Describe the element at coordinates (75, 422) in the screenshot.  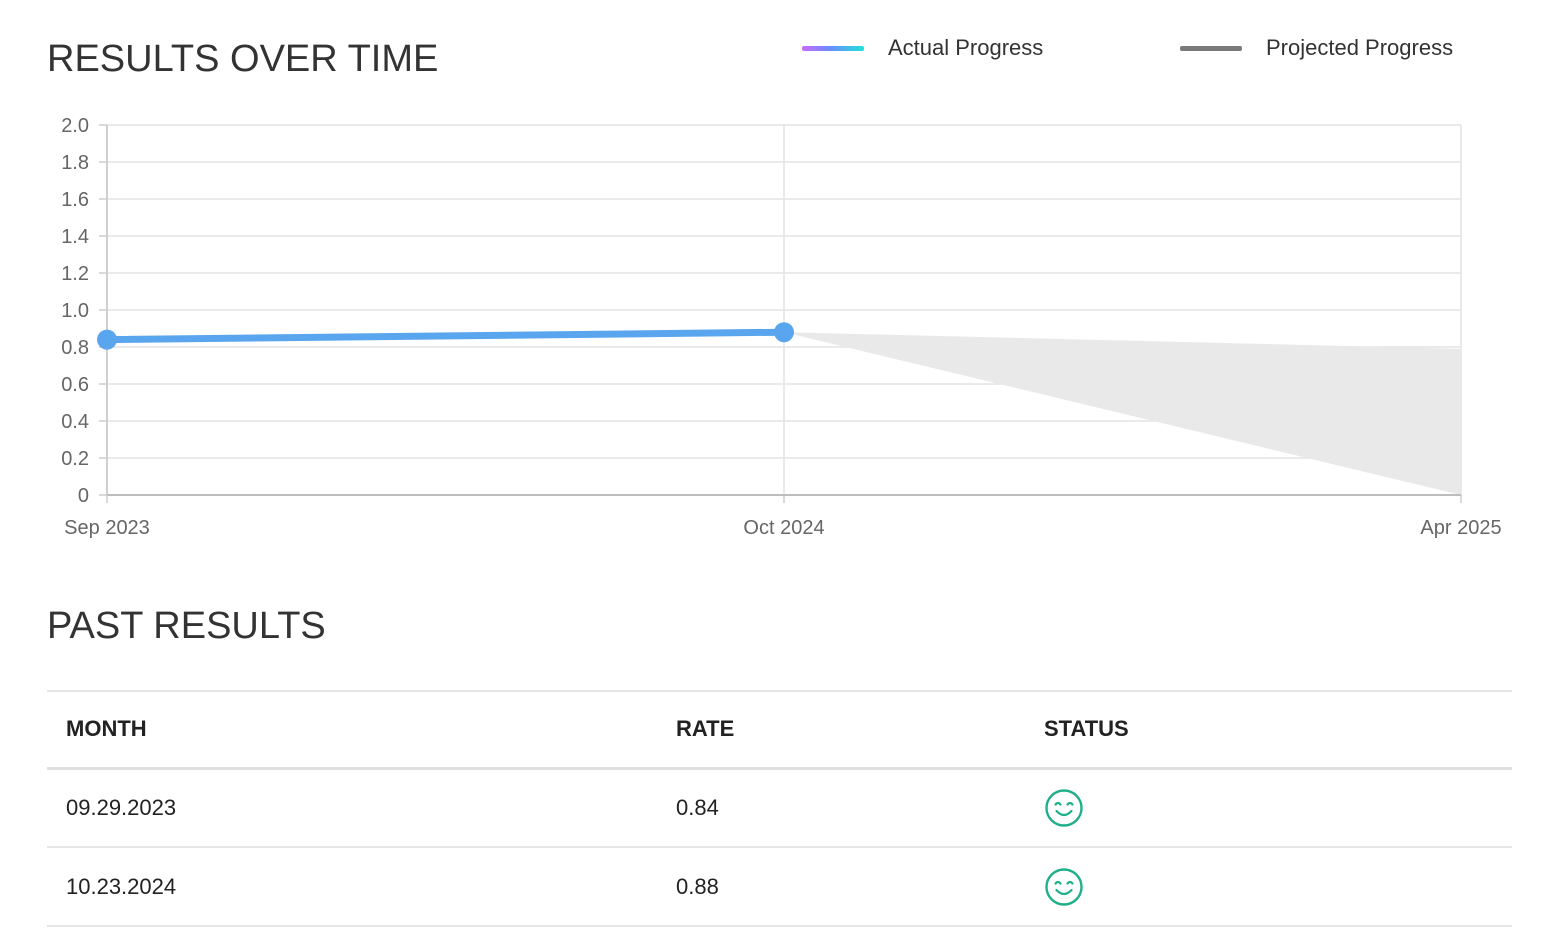
I see `y-tick-label: 0.4` at that location.